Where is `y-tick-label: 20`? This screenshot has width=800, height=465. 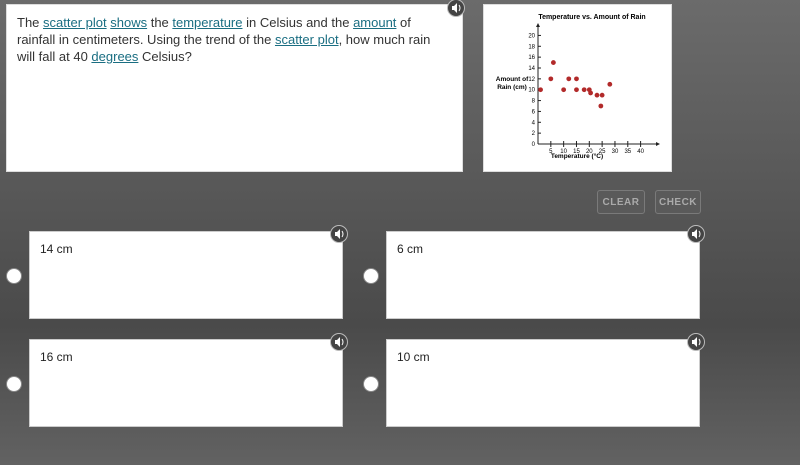
y-tick-label: 20 is located at coordinates (531, 36).